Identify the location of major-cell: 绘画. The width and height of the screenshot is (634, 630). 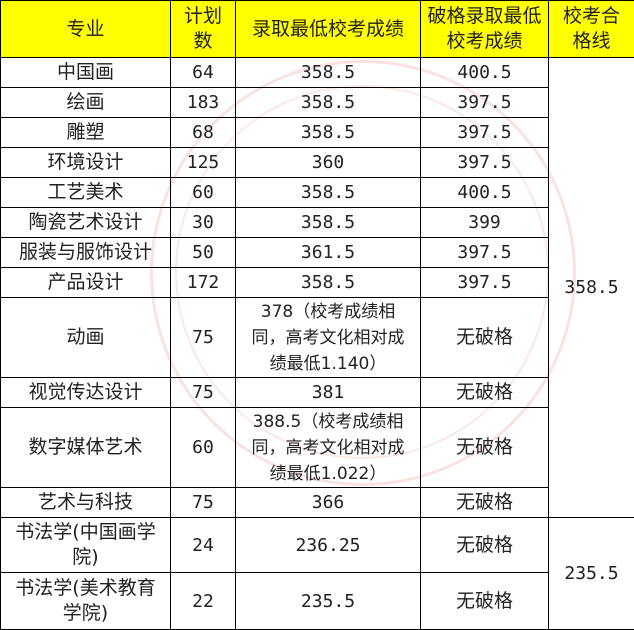
(86, 103).